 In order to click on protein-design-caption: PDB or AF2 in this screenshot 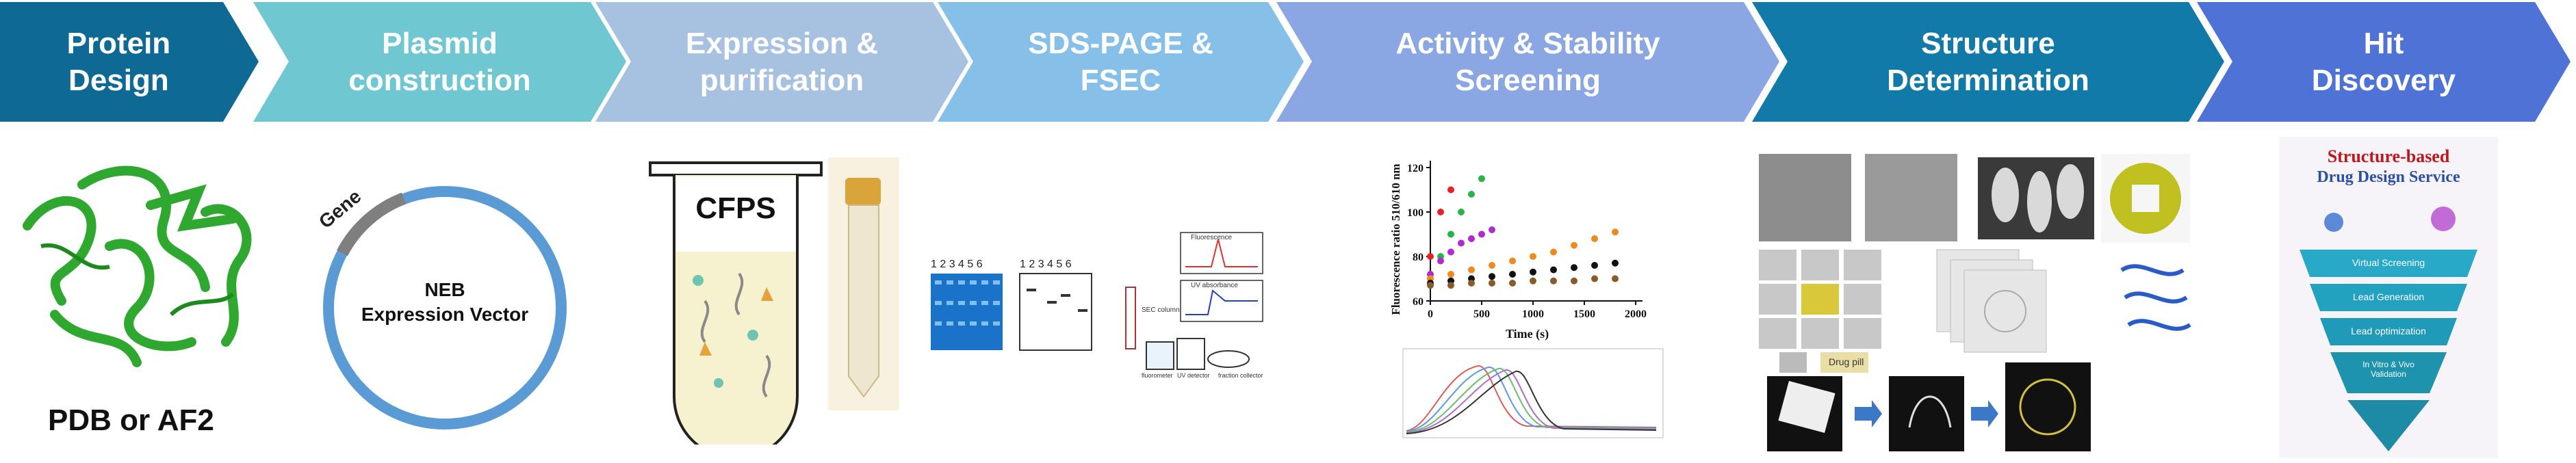, I will do `click(131, 420)`.